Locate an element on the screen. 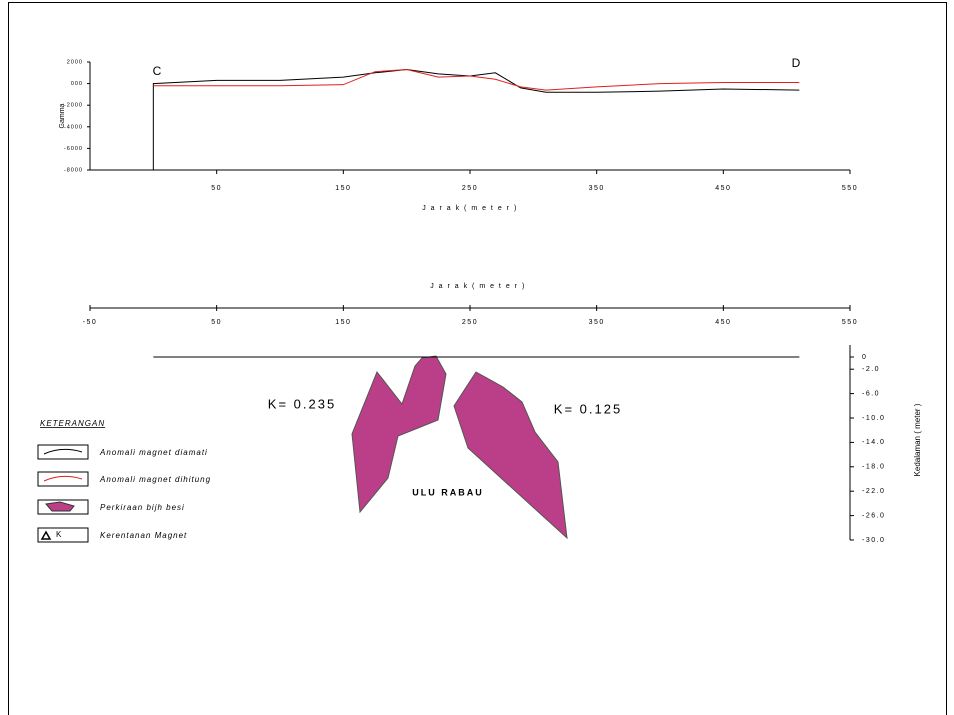 This screenshot has height=715, width=954. y-tick-label: -8000 is located at coordinates (73, 170).